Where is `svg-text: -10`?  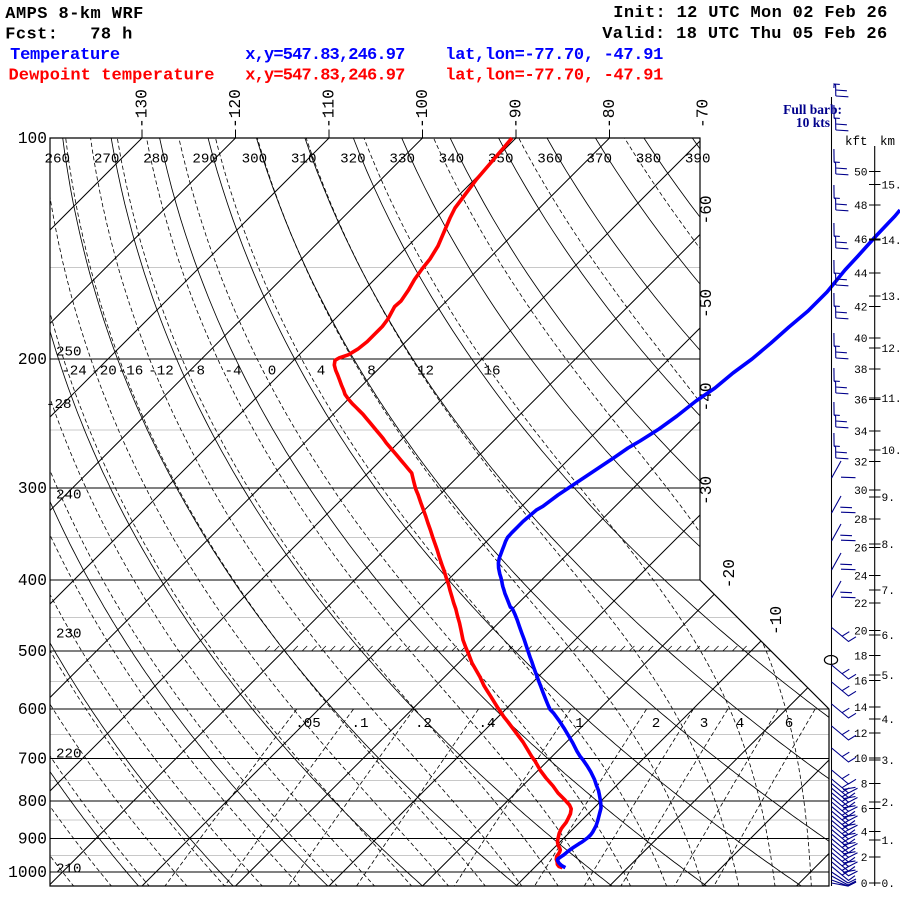
svg-text: -10 is located at coordinates (777, 620).